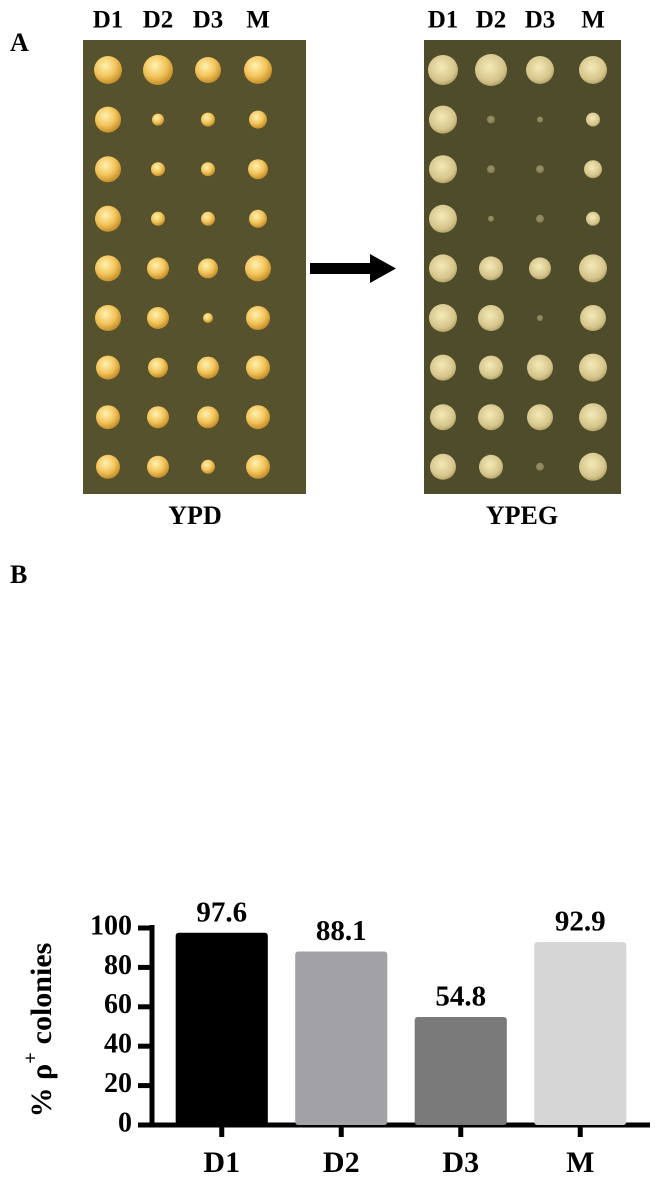 Image resolution: width=668 pixels, height=1194 pixels. Describe the element at coordinates (41, 1091) in the screenshot. I see `y-label-text: % ρ` at that location.